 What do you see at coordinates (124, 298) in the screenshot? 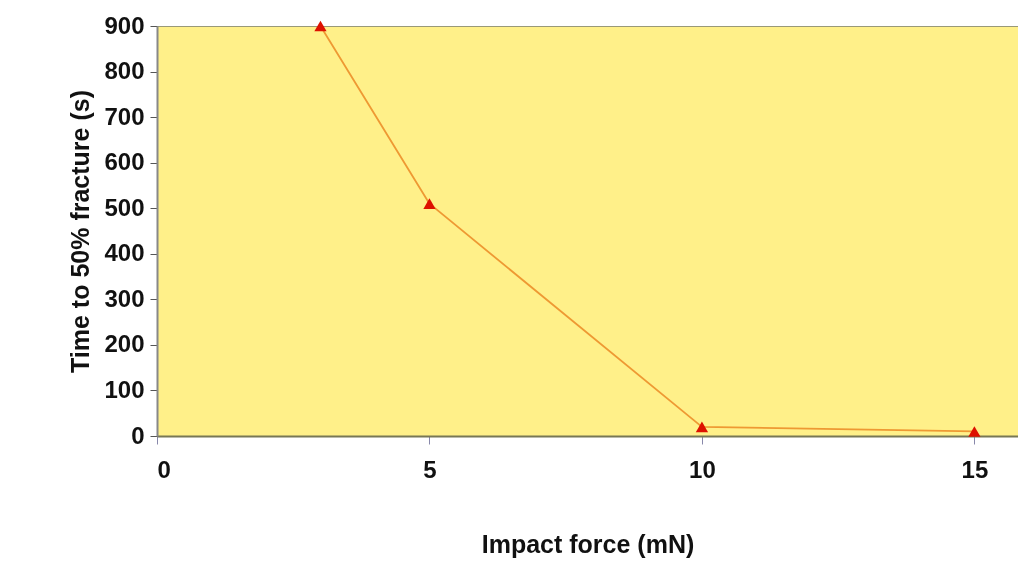
I see `y-tick-label: 300` at bounding box center [124, 298].